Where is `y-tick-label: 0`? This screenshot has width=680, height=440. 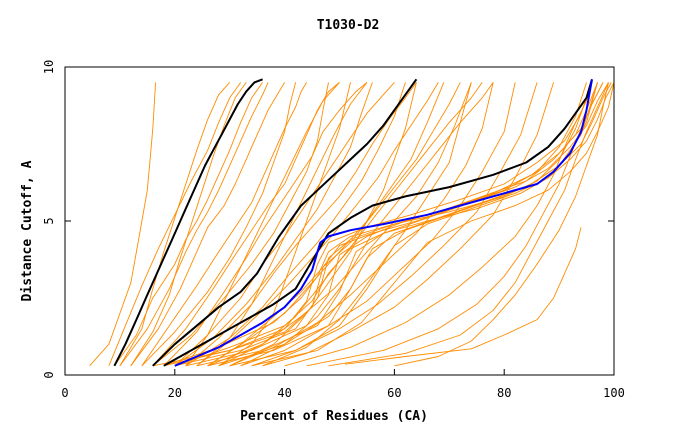 y-tick-label: 0 is located at coordinates (49, 374).